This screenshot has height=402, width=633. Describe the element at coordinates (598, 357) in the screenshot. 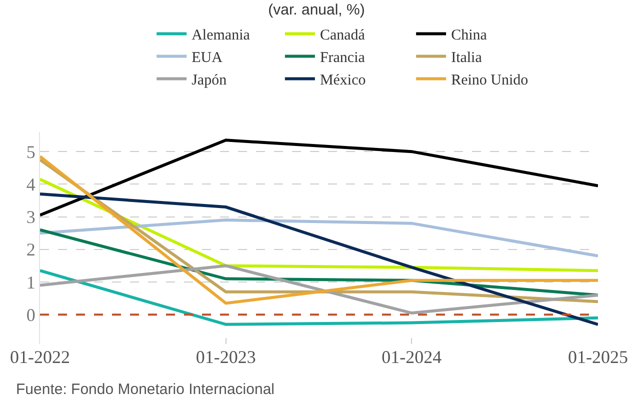

I see `x-tick-label: 01-2025` at that location.